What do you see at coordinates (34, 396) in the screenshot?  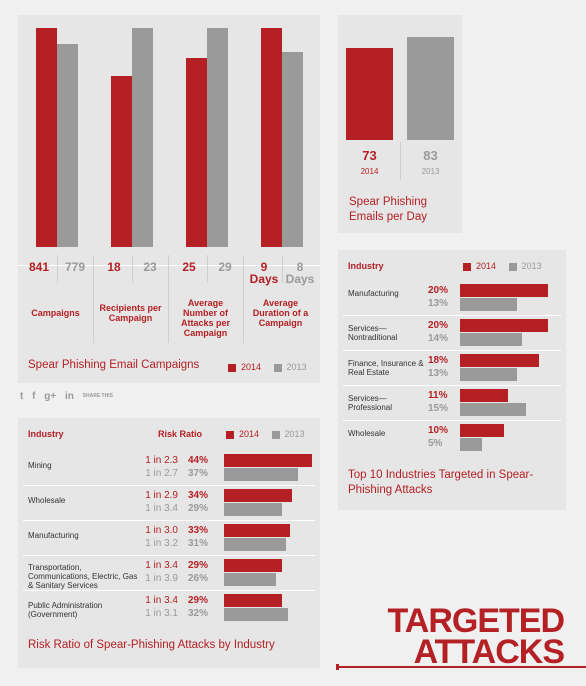 I see `facebook-icon: f` at bounding box center [34, 396].